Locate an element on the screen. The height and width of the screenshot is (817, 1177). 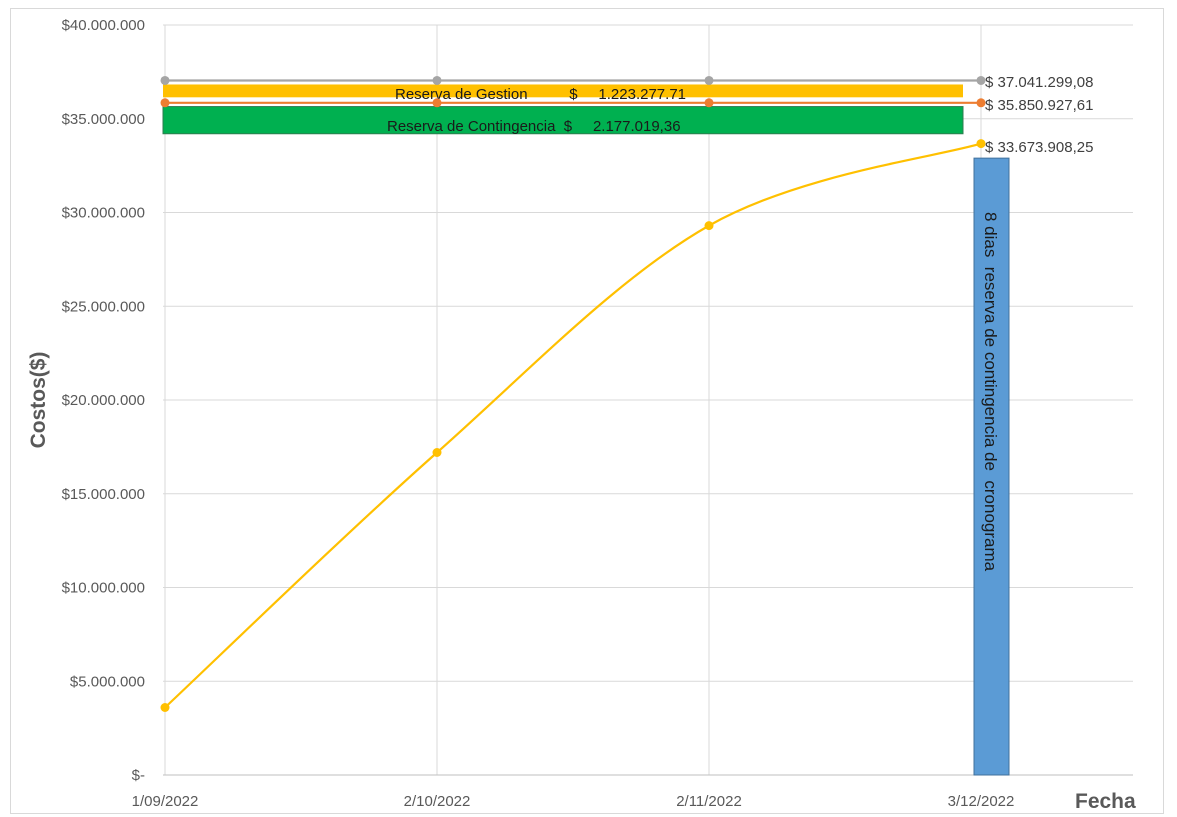
y-tick-label: $15.000.000 is located at coordinates (103, 494).